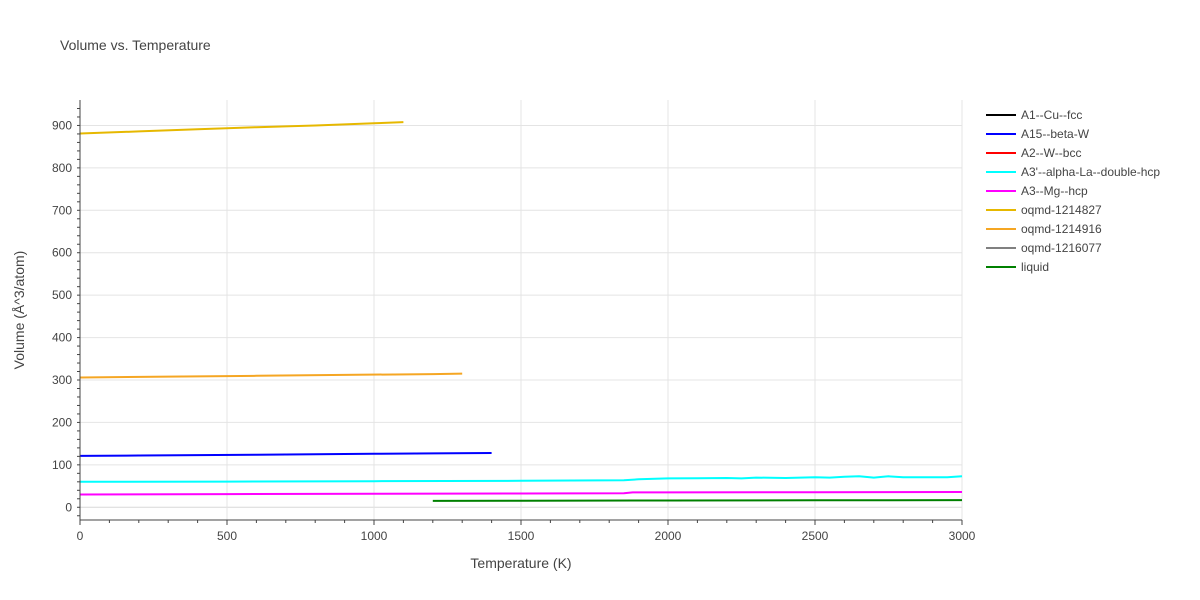 The height and width of the screenshot is (600, 1200). Describe the element at coordinates (1061, 210) in the screenshot. I see `legend-label-5: oqmd-1214827` at that location.